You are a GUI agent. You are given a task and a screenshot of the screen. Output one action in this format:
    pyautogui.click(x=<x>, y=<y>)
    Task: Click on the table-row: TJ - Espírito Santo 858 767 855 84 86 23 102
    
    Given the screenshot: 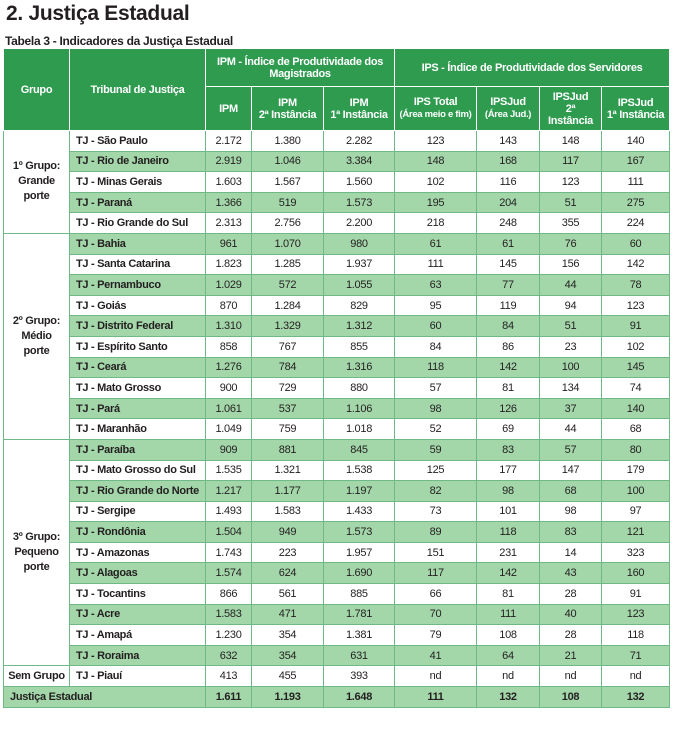 What is the action you would take?
    pyautogui.click(x=337, y=346)
    